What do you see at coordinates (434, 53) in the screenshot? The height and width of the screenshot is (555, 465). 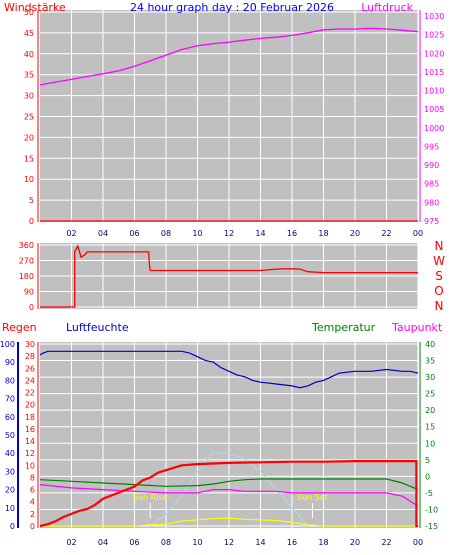 I see `pressure-tick-label: 1020` at bounding box center [434, 53].